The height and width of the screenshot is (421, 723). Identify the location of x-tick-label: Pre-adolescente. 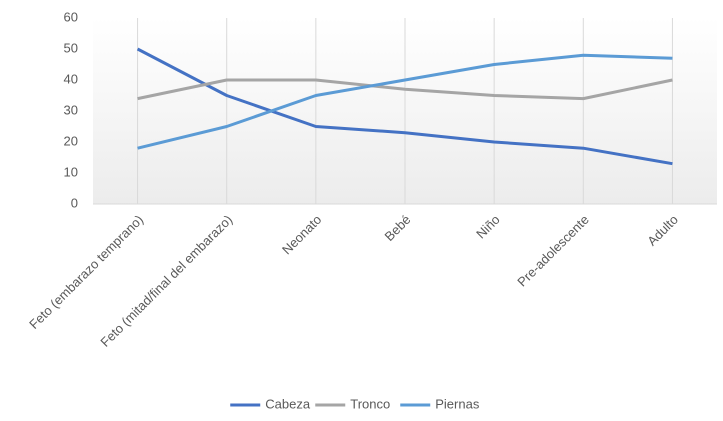
(553, 251).